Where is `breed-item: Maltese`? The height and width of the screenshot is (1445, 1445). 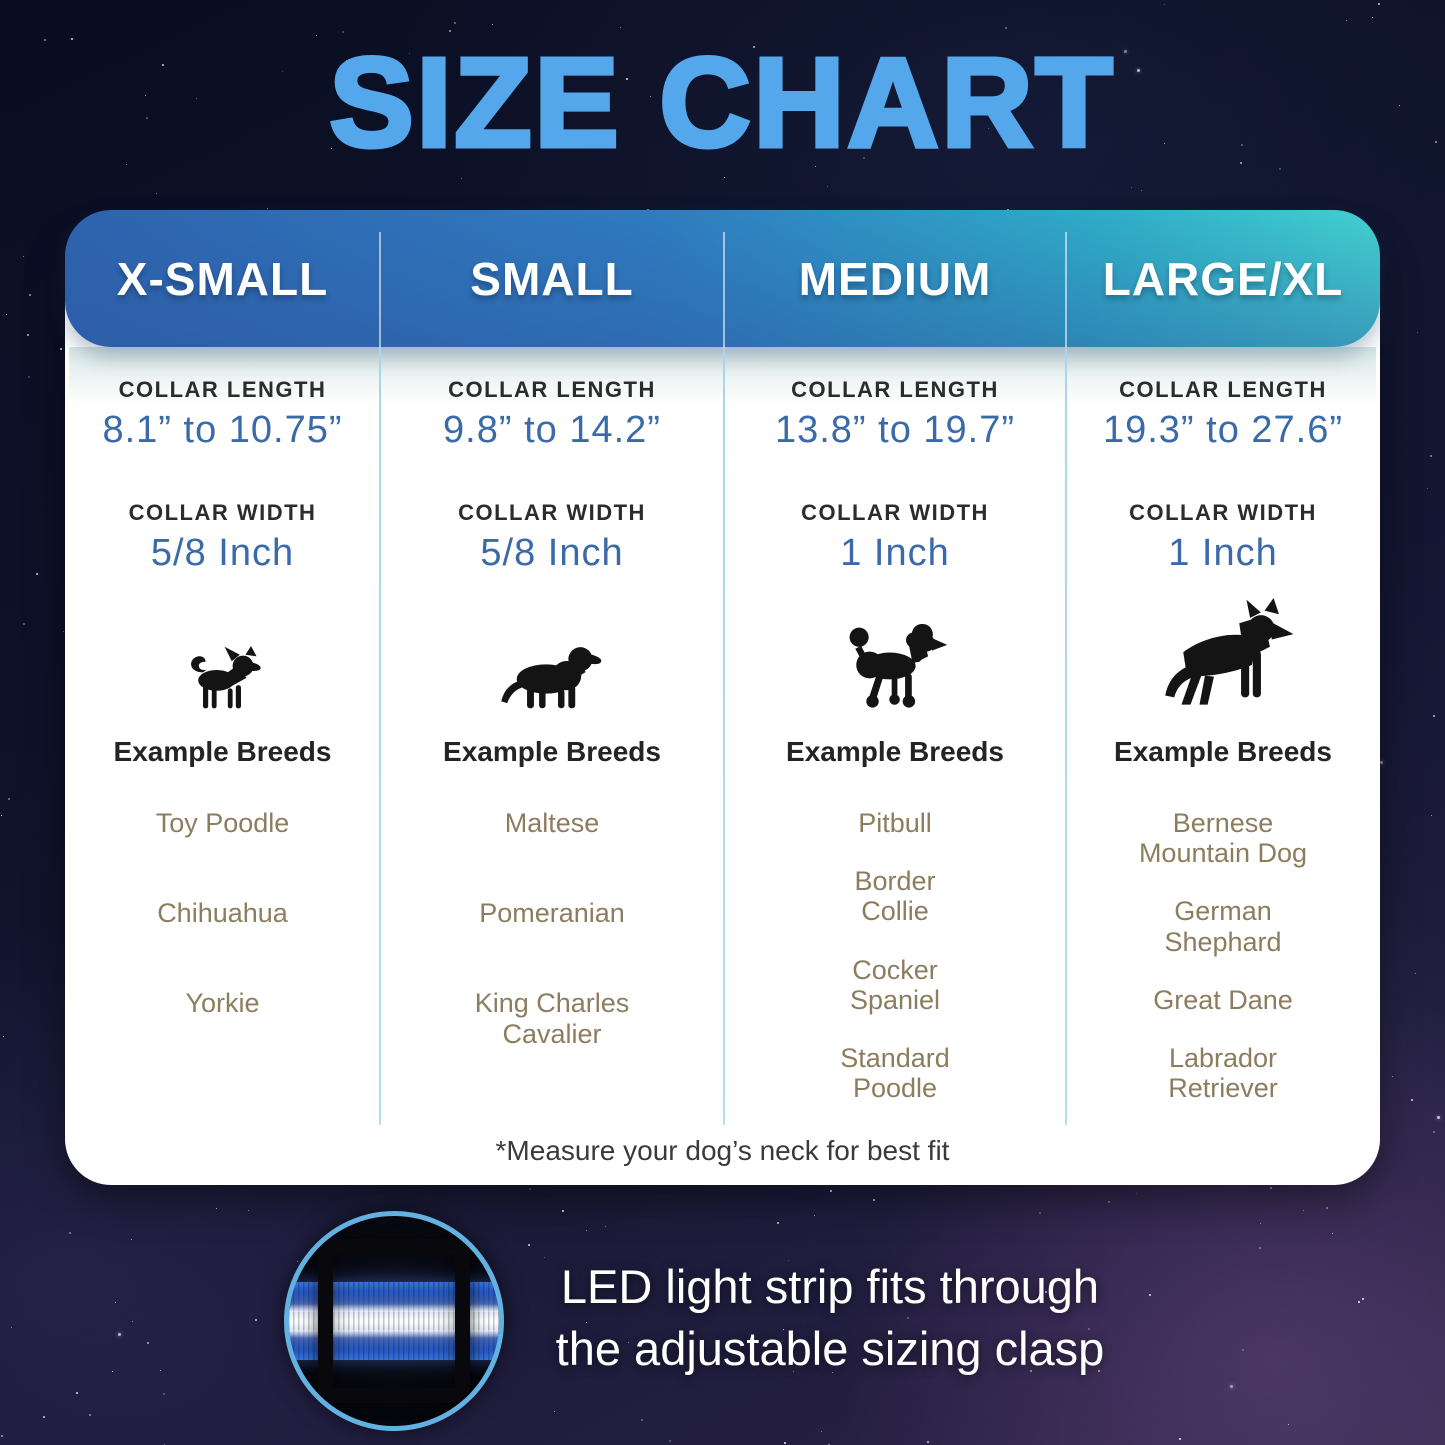 breed-item: Maltese is located at coordinates (552, 823).